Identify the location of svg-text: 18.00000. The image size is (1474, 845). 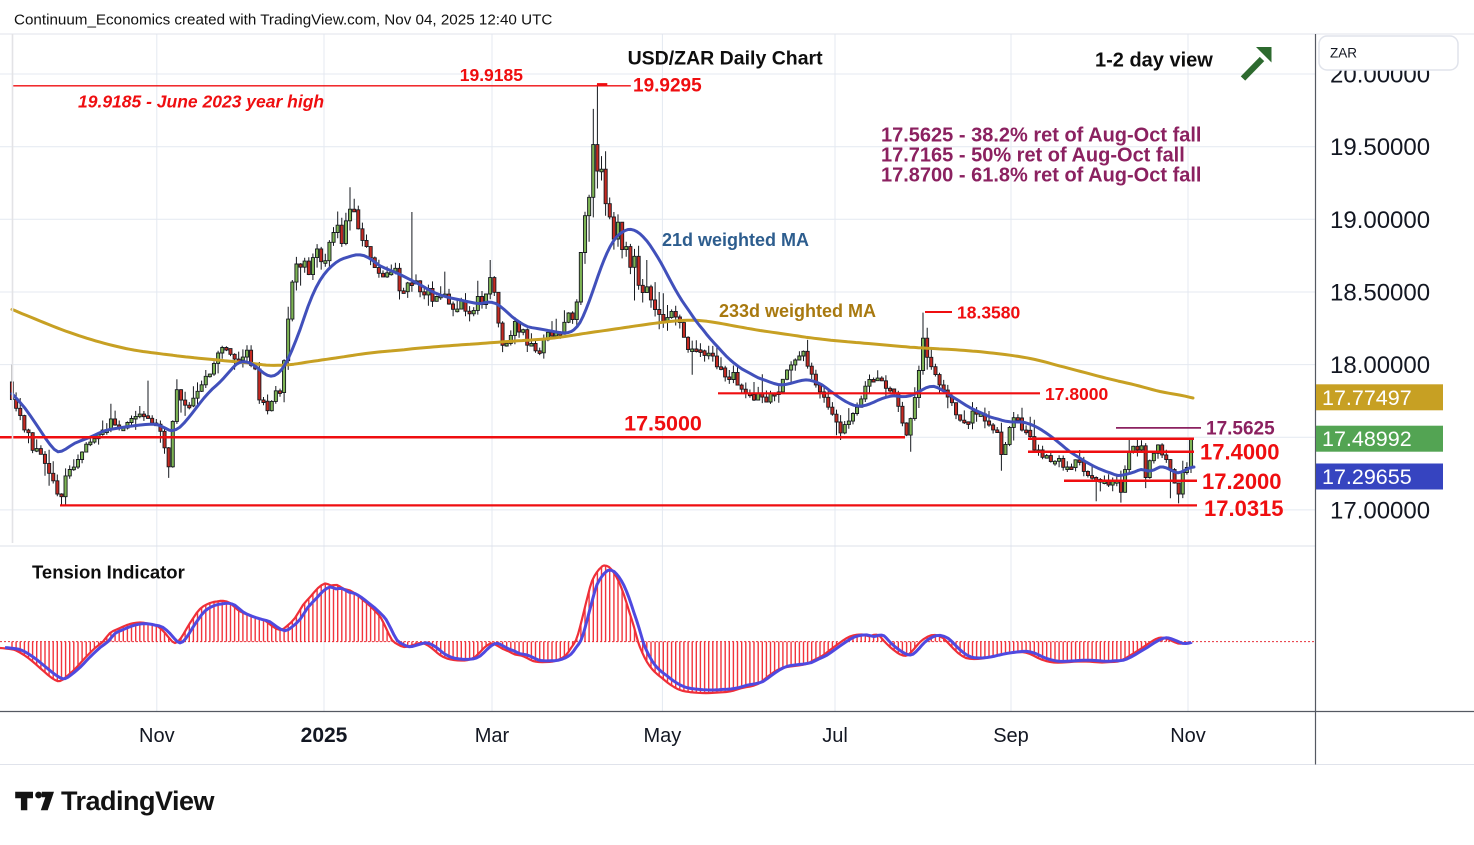
(1380, 365).